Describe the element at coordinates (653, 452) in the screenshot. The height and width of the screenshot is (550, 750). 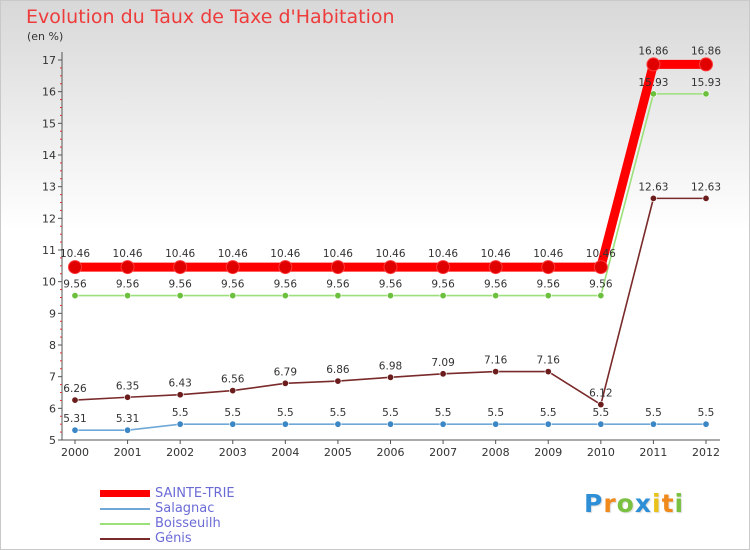
I see `x-tick-label: 2011` at that location.